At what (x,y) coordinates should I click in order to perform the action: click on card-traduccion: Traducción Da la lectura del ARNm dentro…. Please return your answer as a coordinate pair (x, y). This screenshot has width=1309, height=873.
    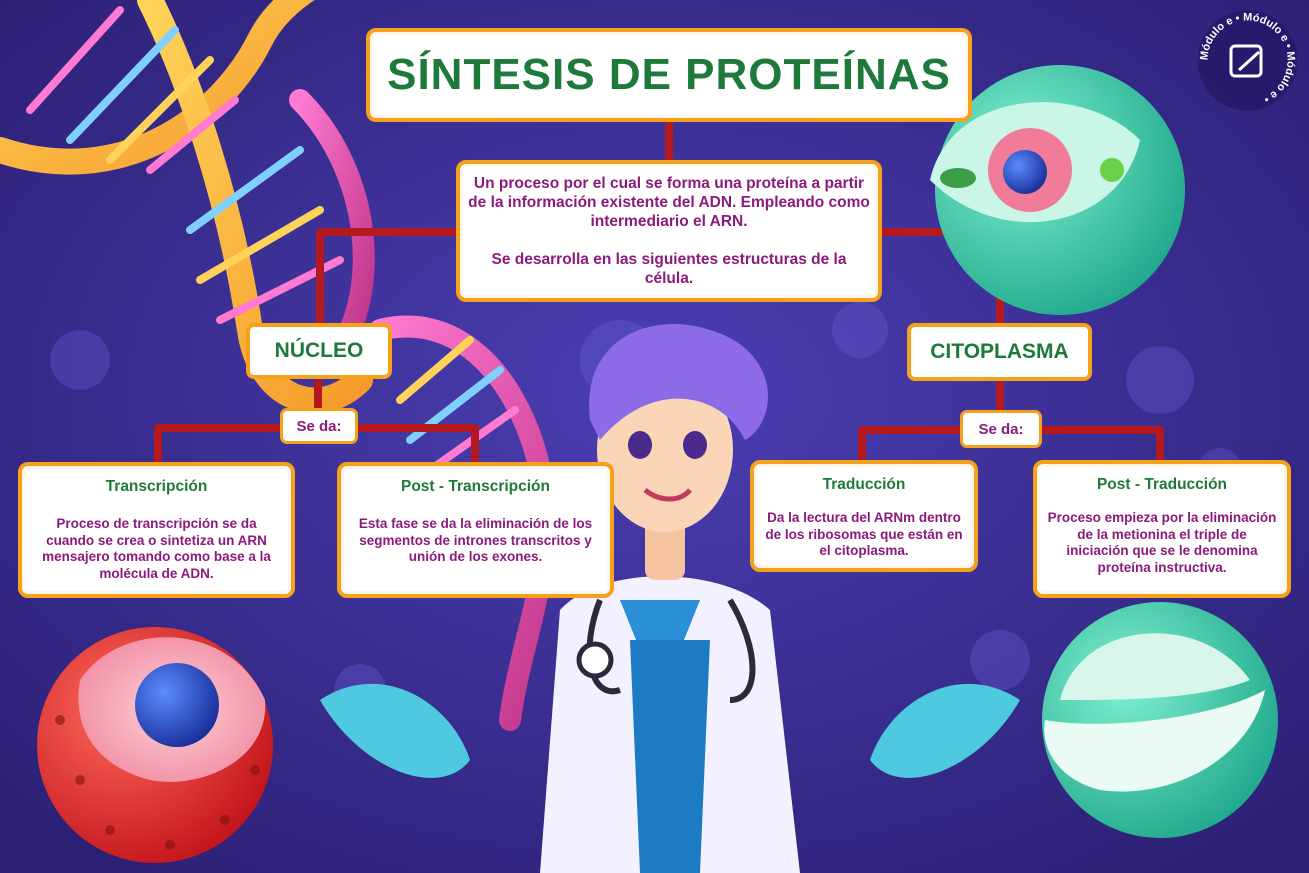
    Looking at the image, I should click on (864, 516).